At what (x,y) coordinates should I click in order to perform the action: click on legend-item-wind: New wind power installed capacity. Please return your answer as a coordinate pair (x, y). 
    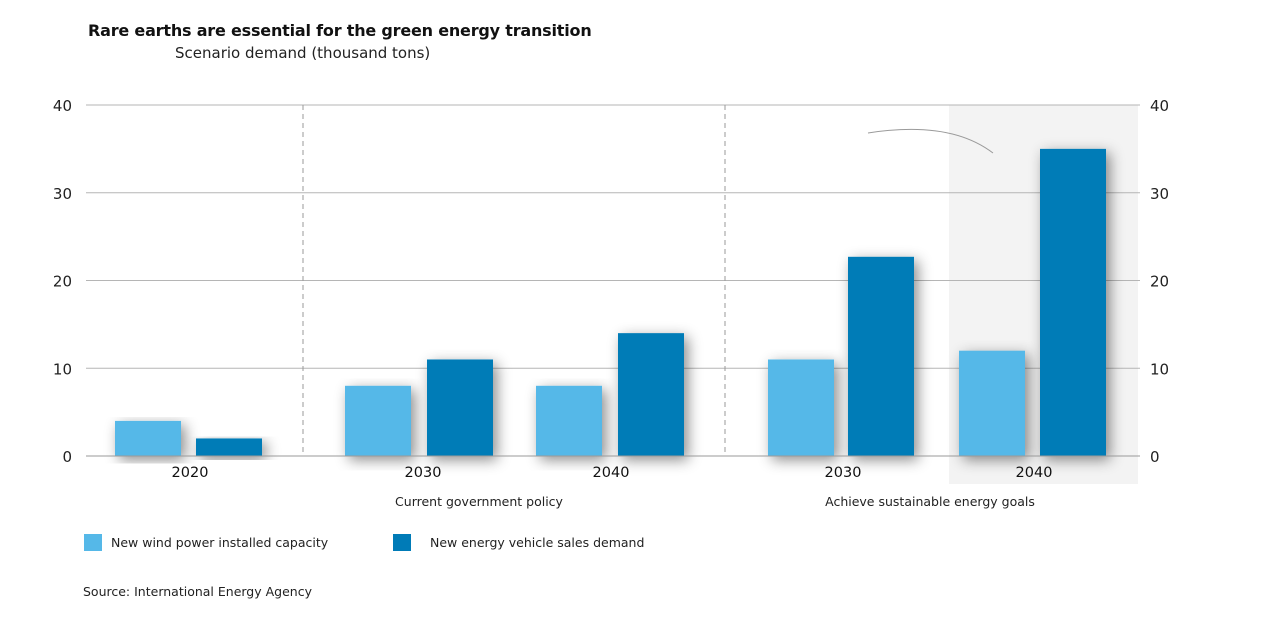
    Looking at the image, I should click on (206, 542).